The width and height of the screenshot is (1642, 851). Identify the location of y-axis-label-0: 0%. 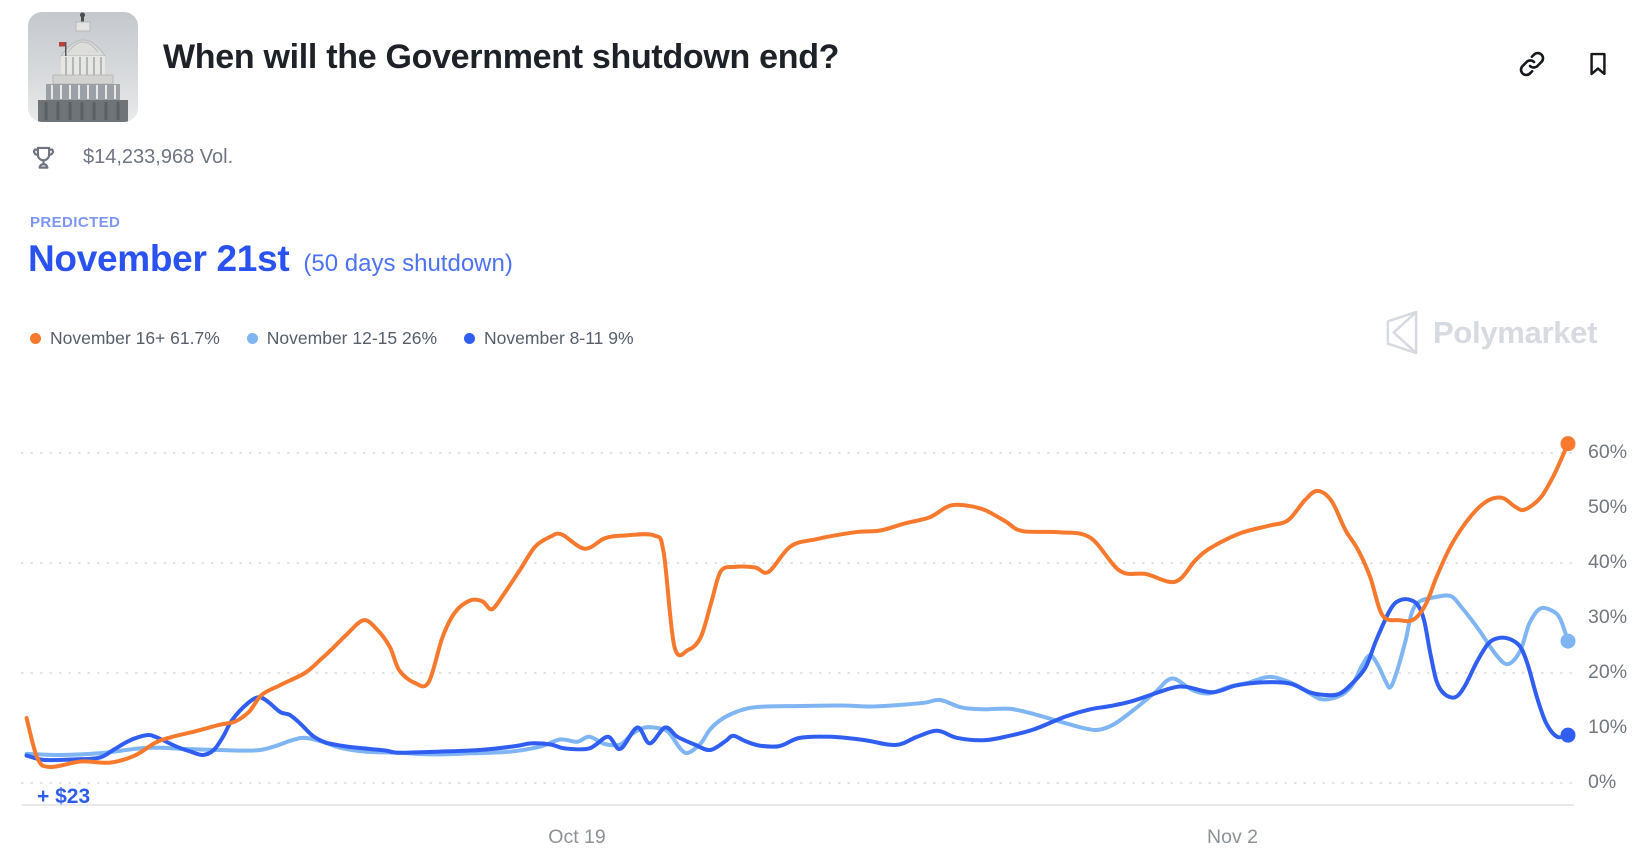
(1602, 782).